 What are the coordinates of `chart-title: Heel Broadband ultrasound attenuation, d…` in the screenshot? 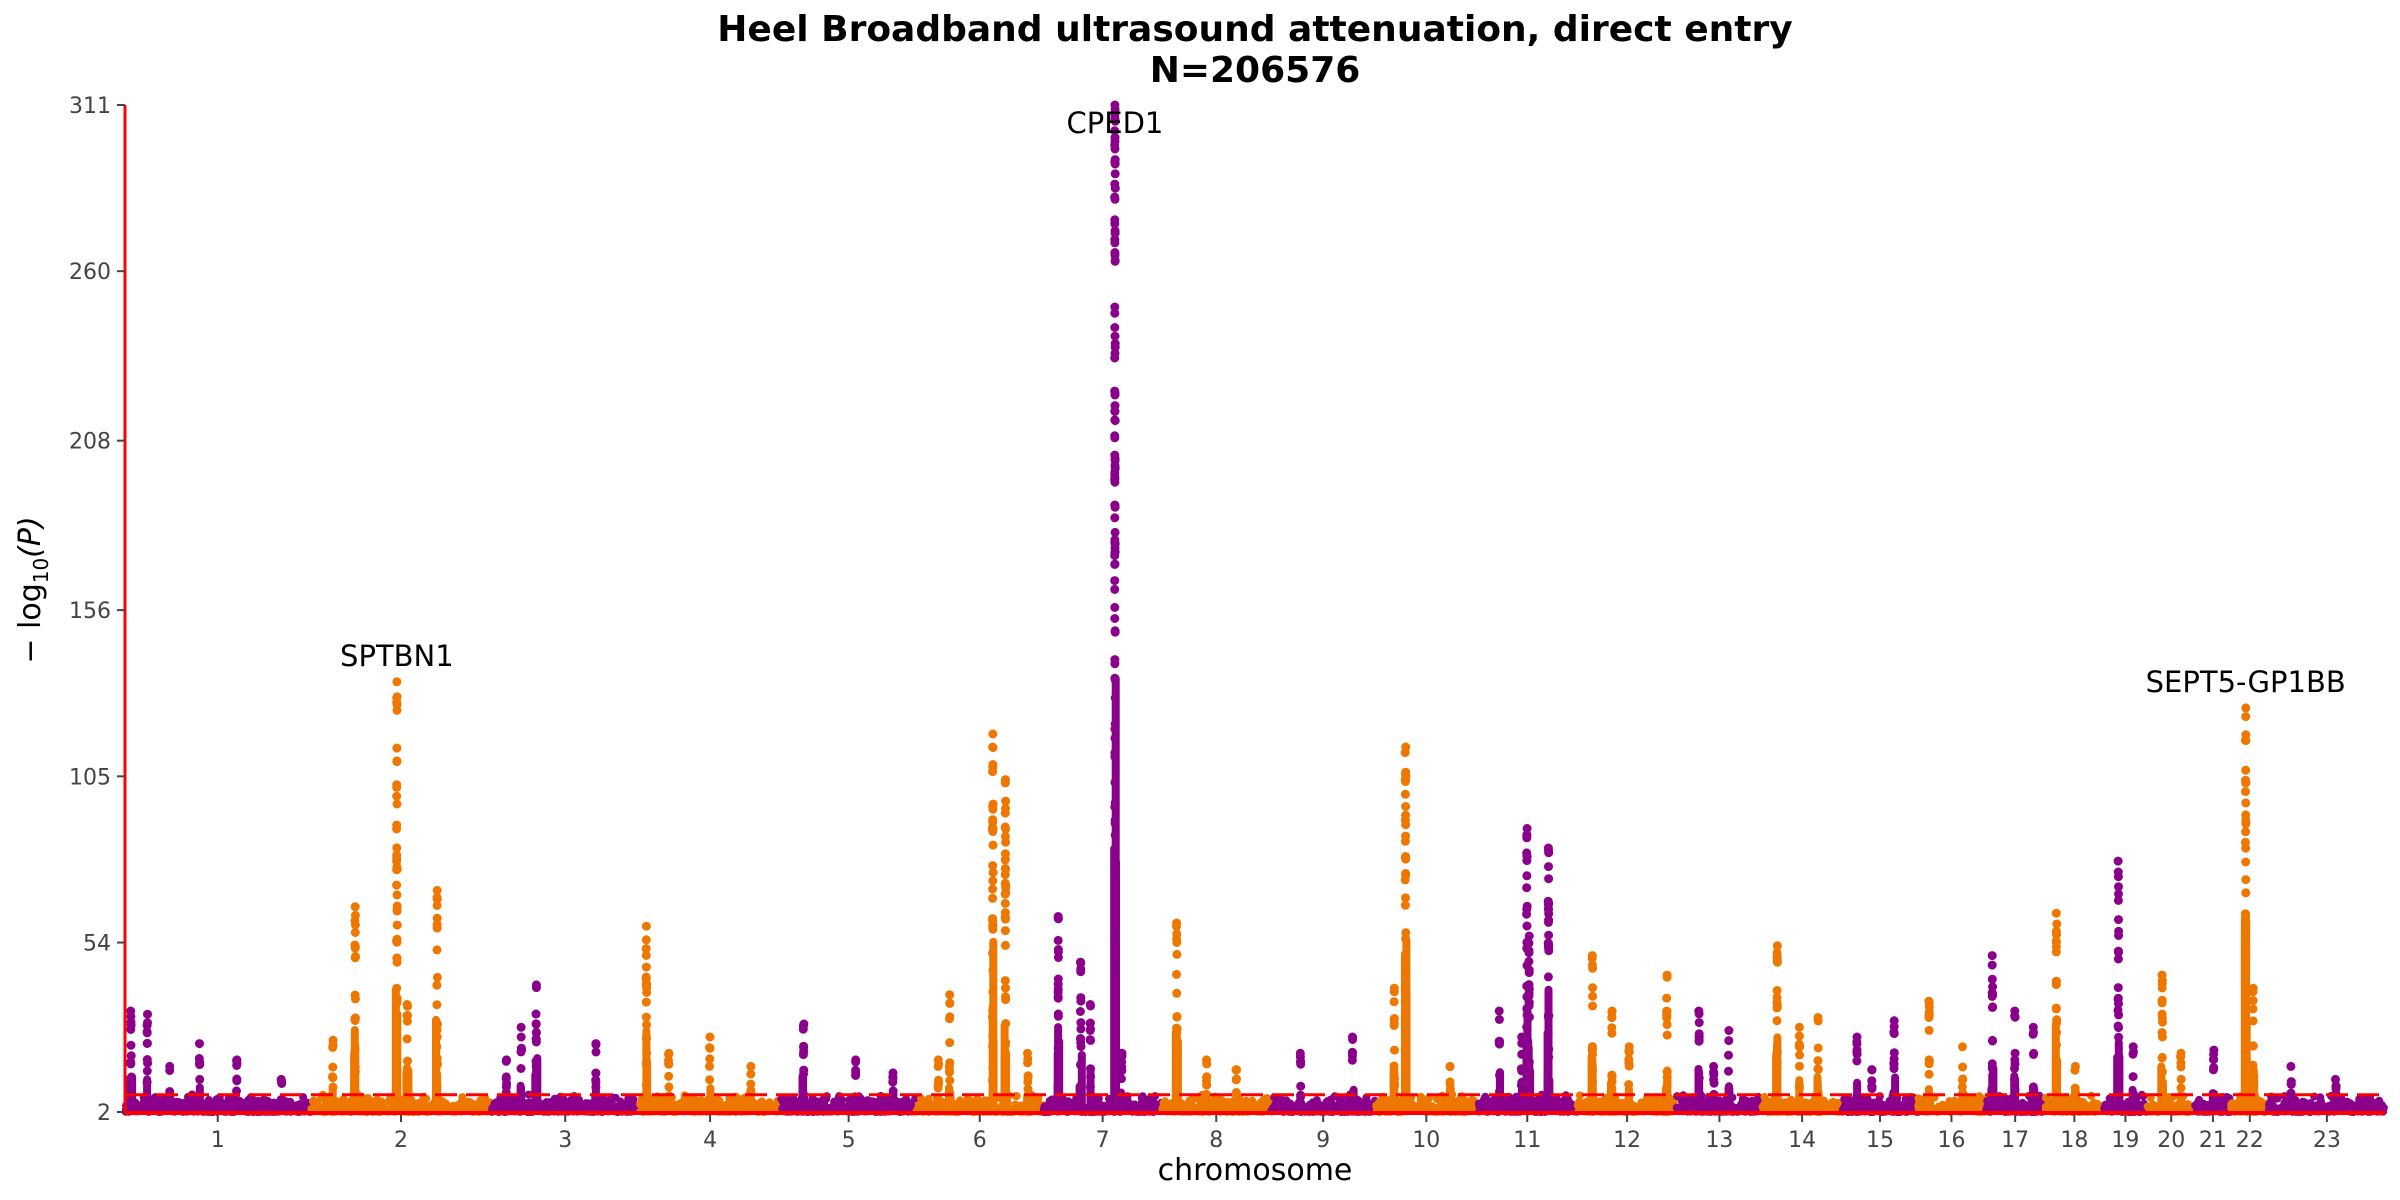 It's located at (1254, 29).